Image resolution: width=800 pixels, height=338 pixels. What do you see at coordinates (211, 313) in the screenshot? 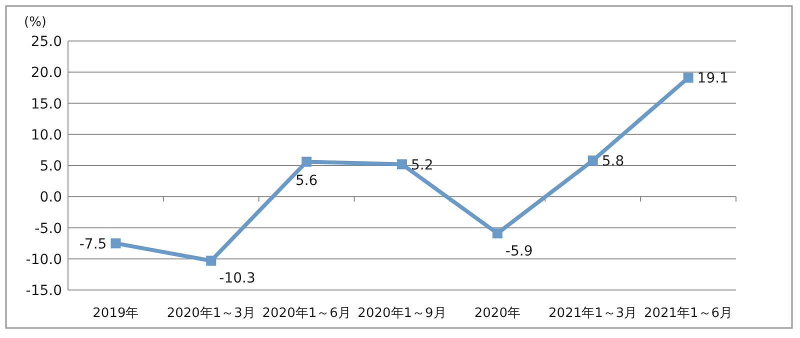
I see `x-tick-label: 2020年1～3月` at bounding box center [211, 313].